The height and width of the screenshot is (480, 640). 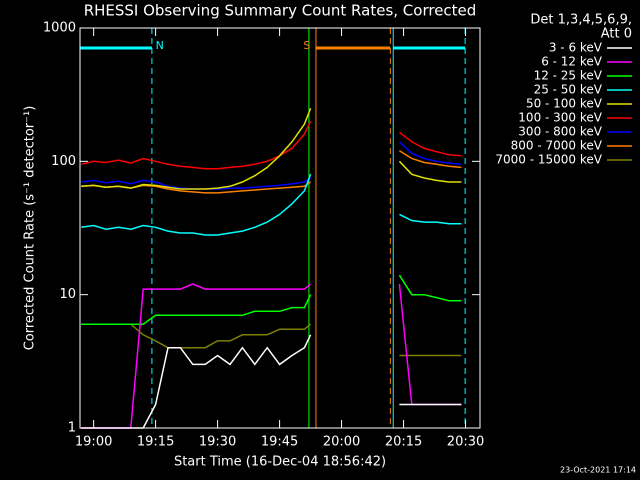 What do you see at coordinates (572, 62) in the screenshot?
I see `legend-label: 6 - 12 keV` at bounding box center [572, 62].